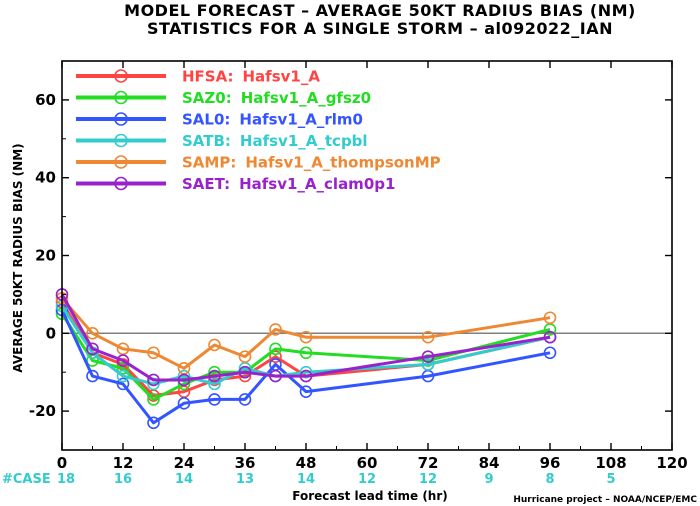 This screenshot has height=506, width=700. What do you see at coordinates (306, 98) in the screenshot?
I see `legend-name: Hafsv1_A_gfsz0` at bounding box center [306, 98].